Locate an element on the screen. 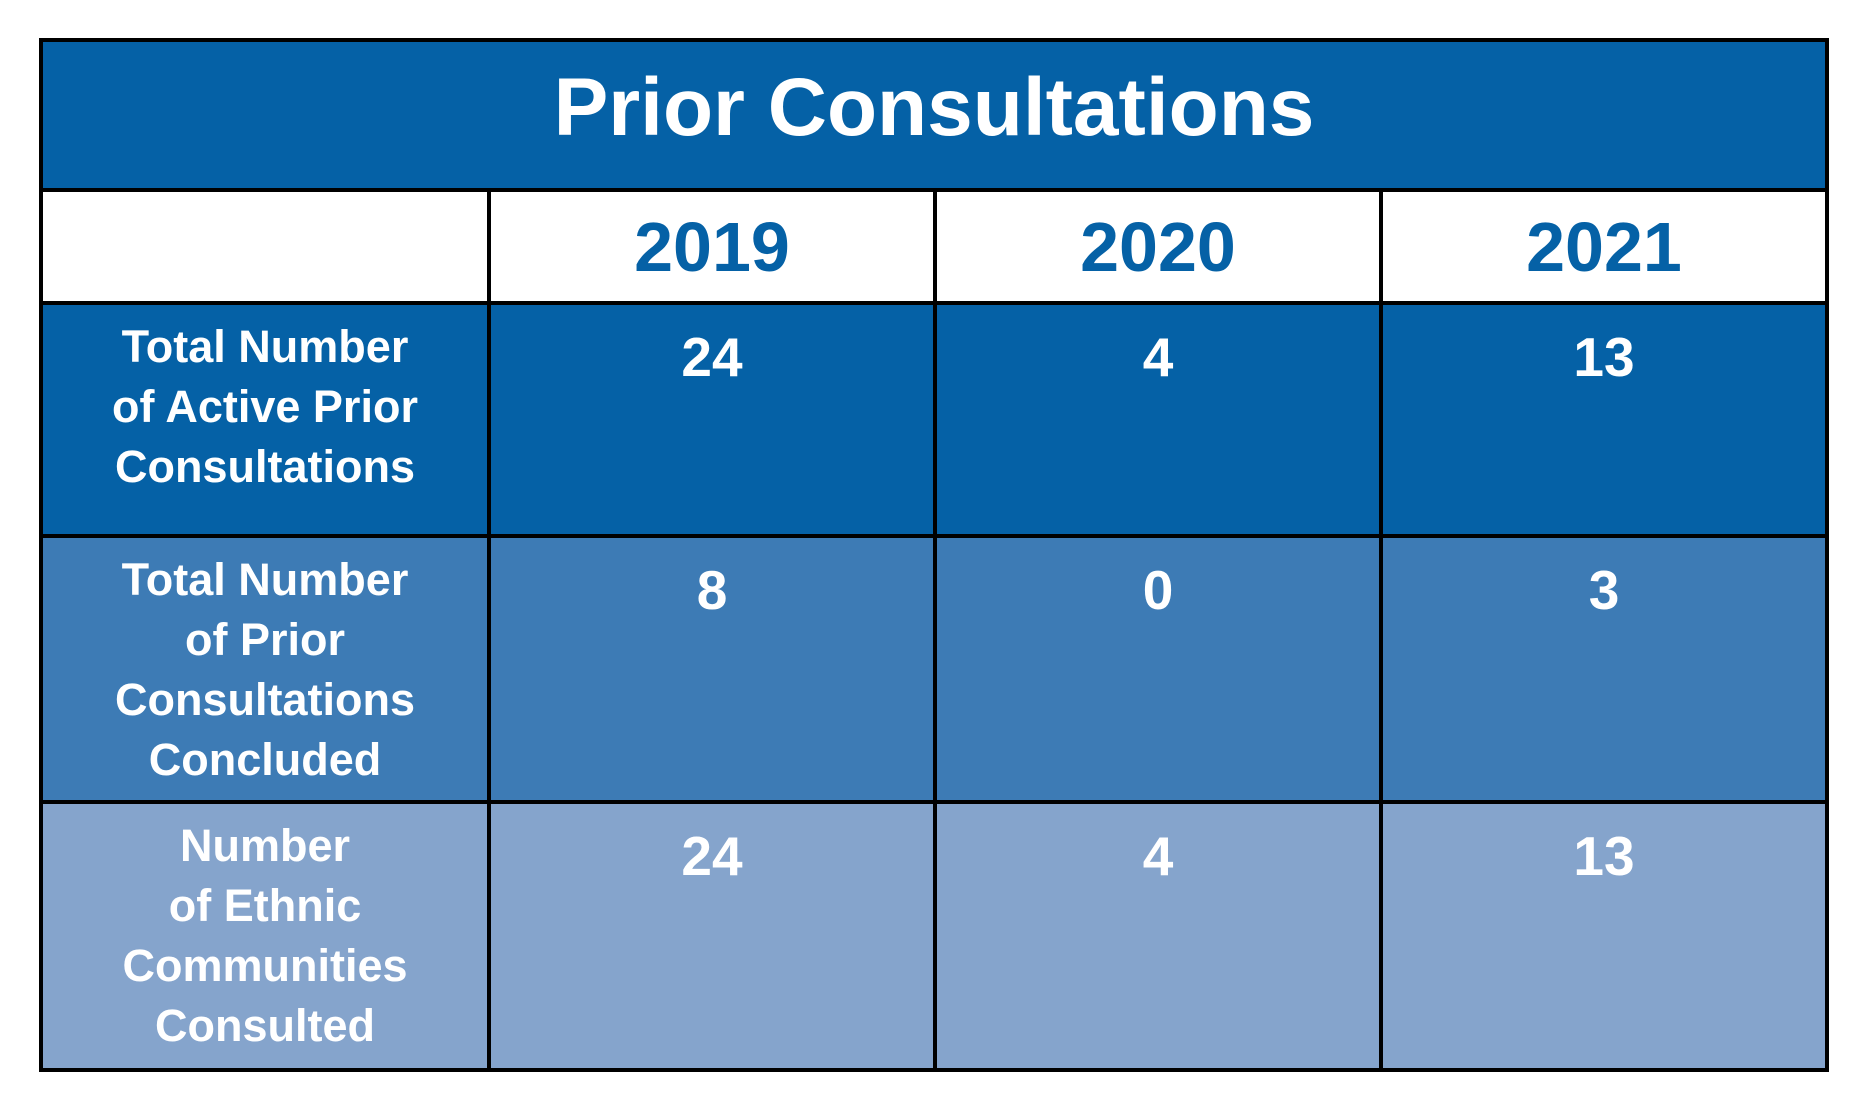  header-empty-cell is located at coordinates (265, 247).